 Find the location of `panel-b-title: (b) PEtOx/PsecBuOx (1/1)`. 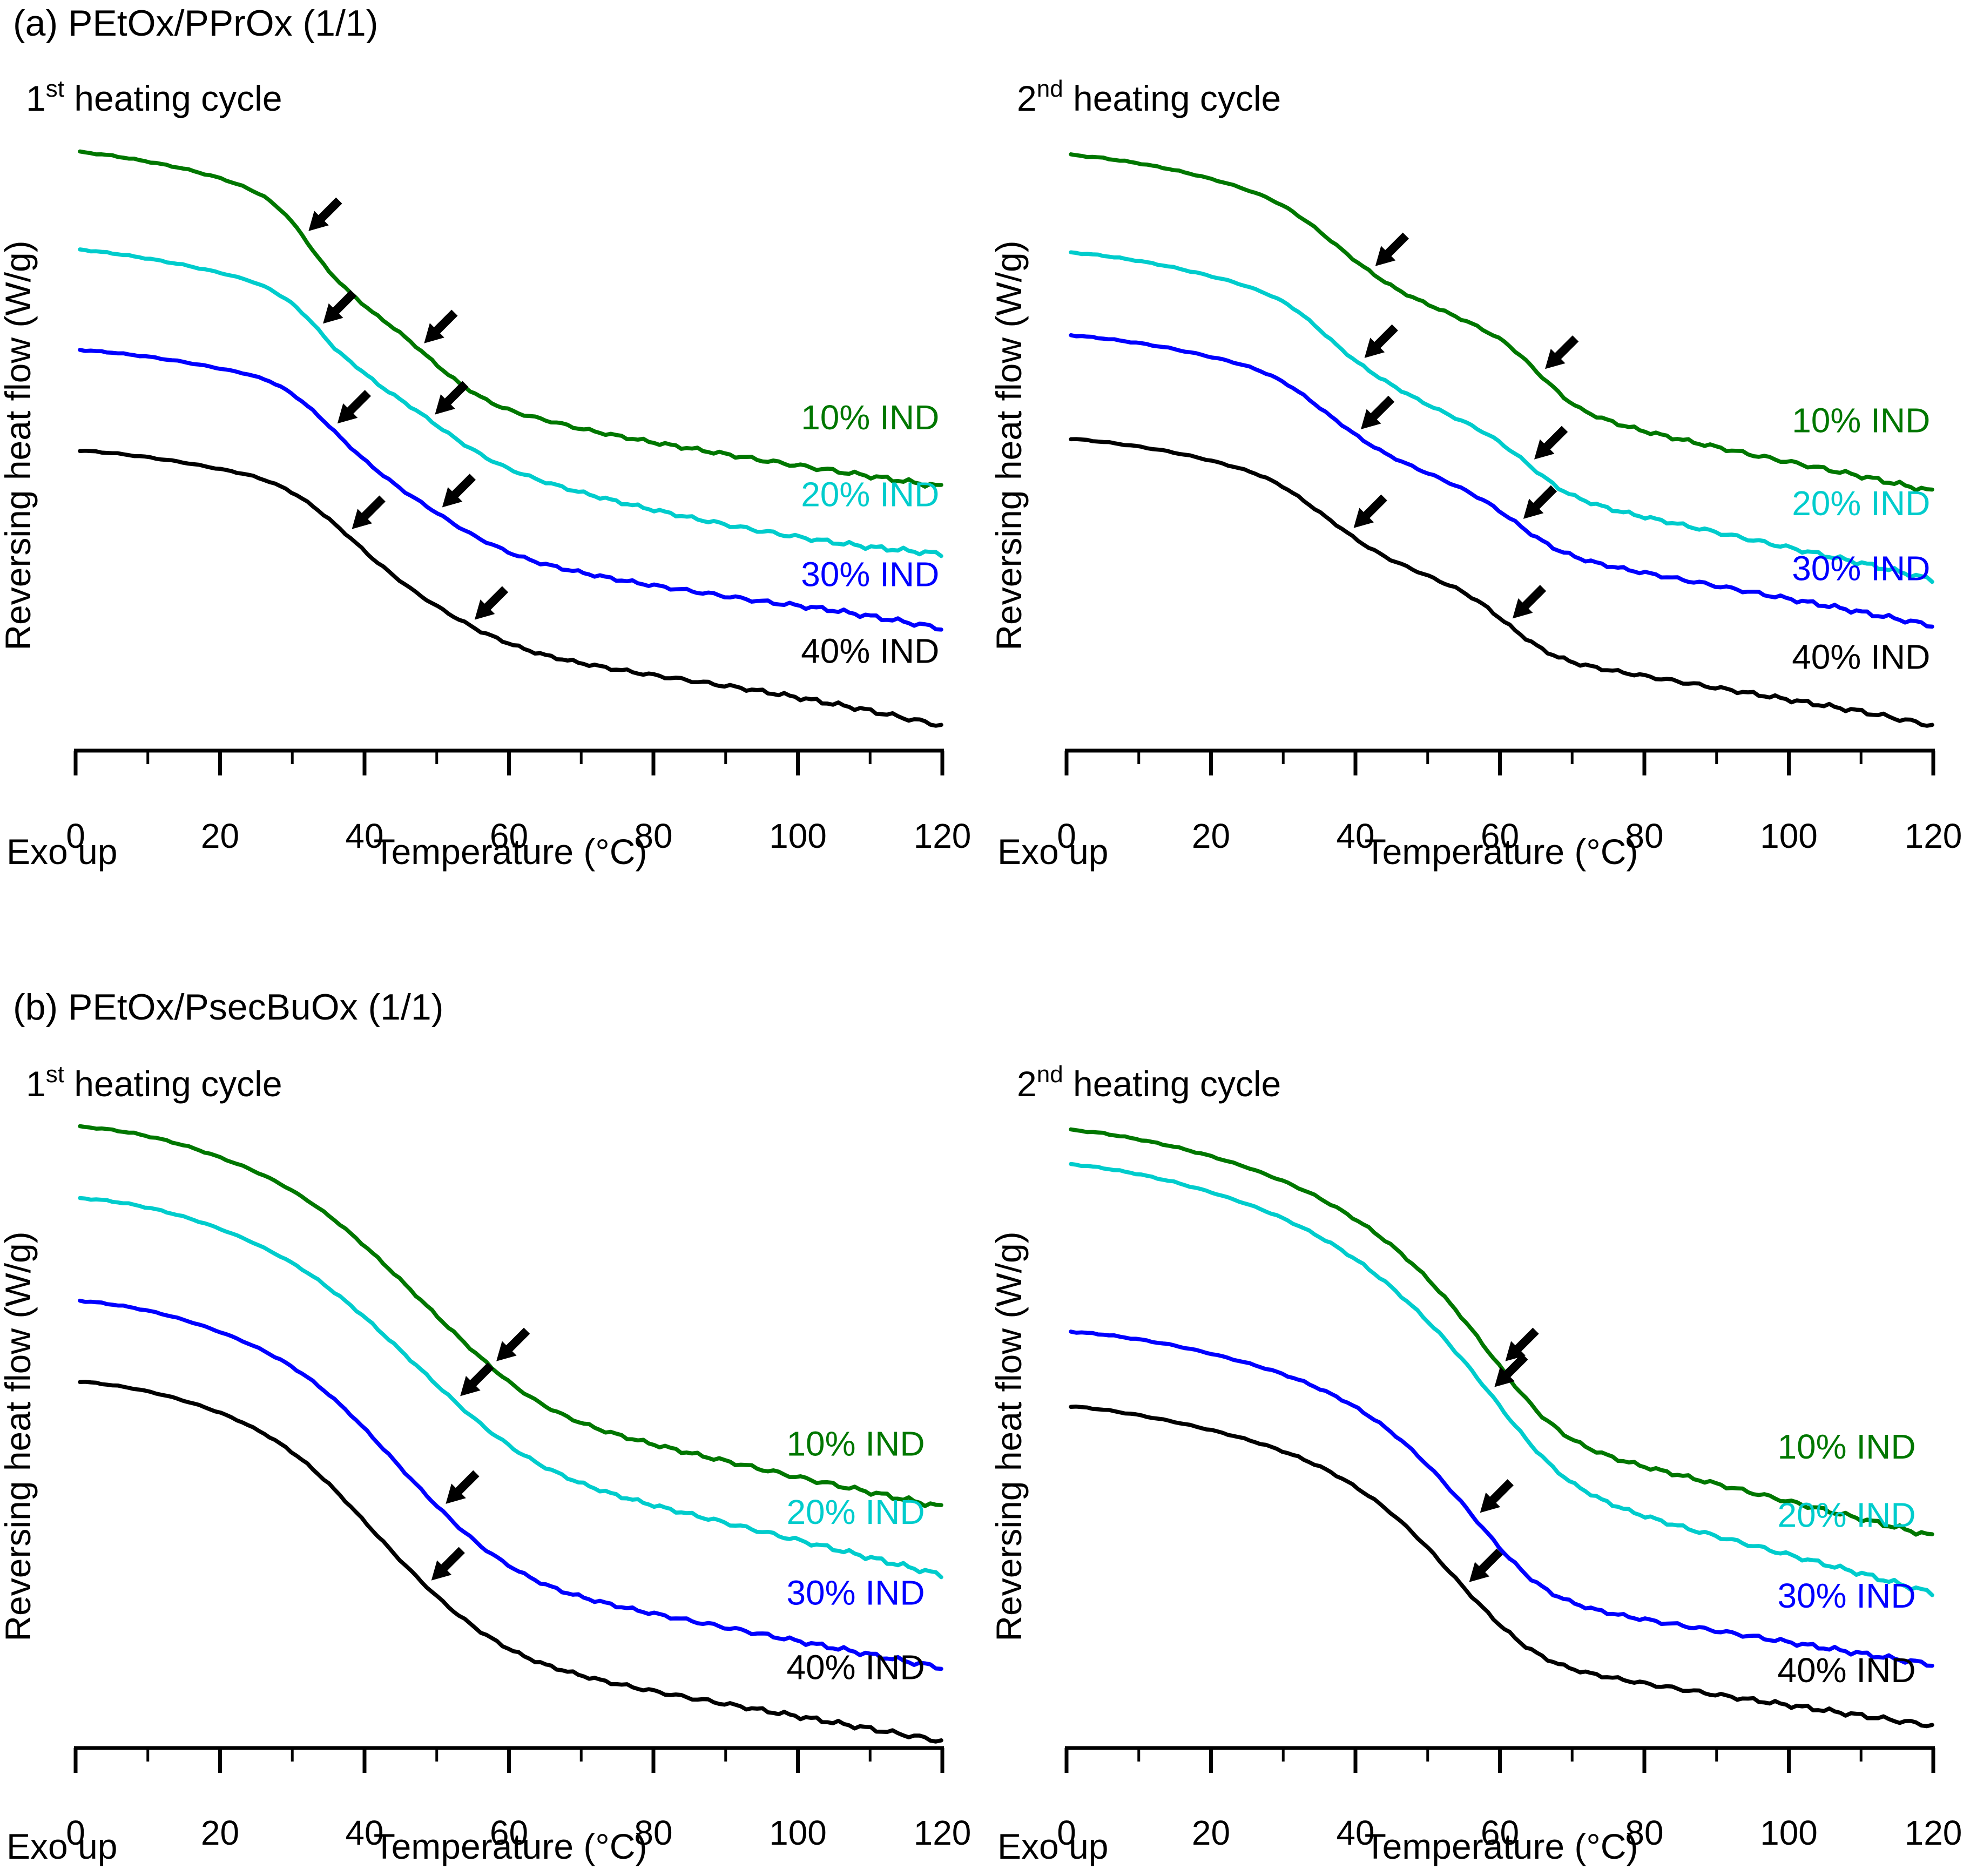

panel-b-title: (b) PEtOx/PsecBuOx (1/1) is located at coordinates (228, 1007).